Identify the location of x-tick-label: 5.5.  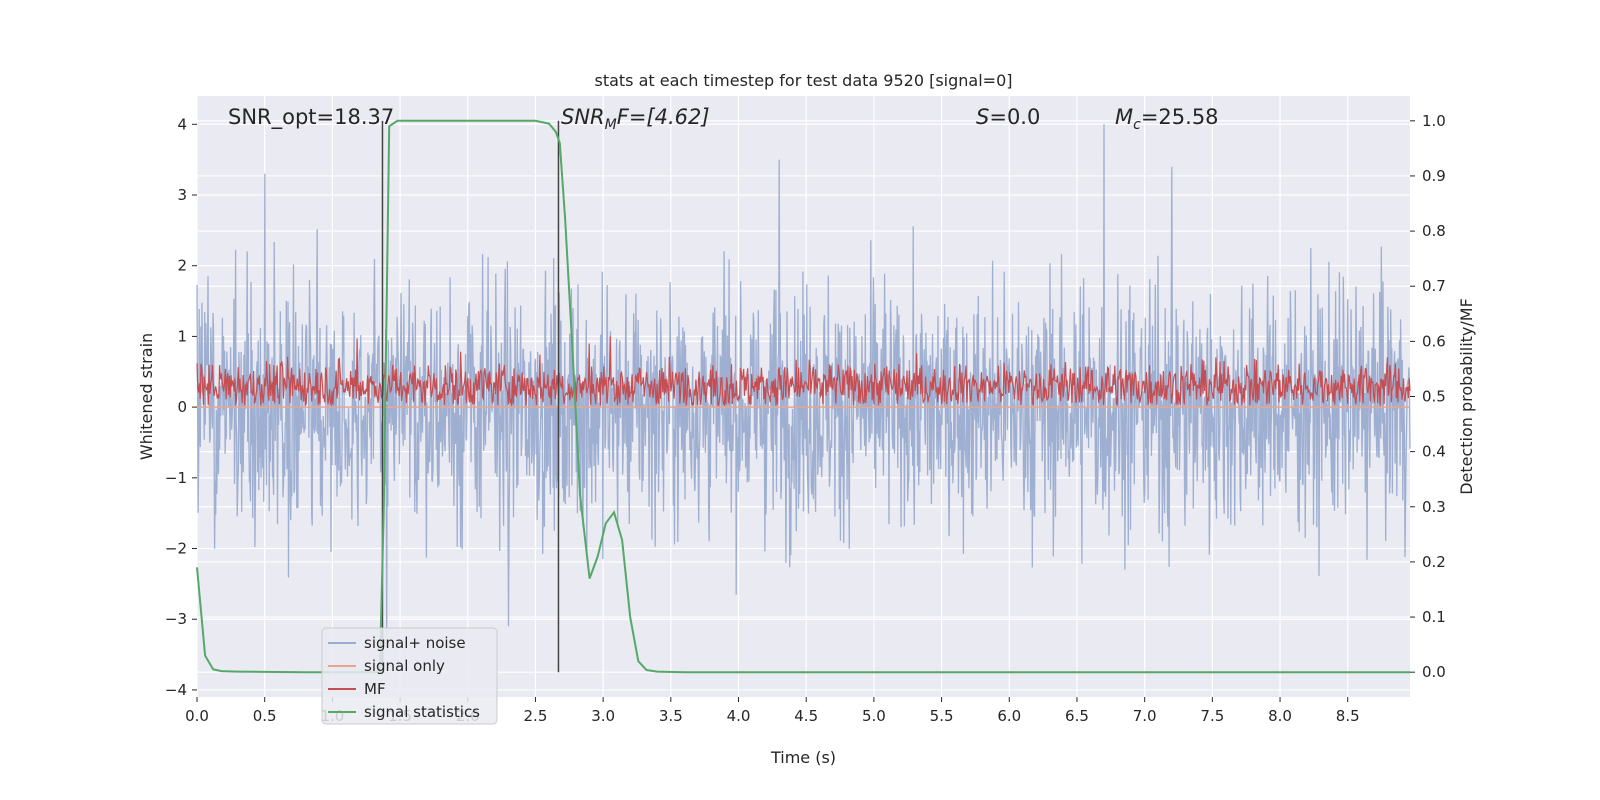
(942, 716).